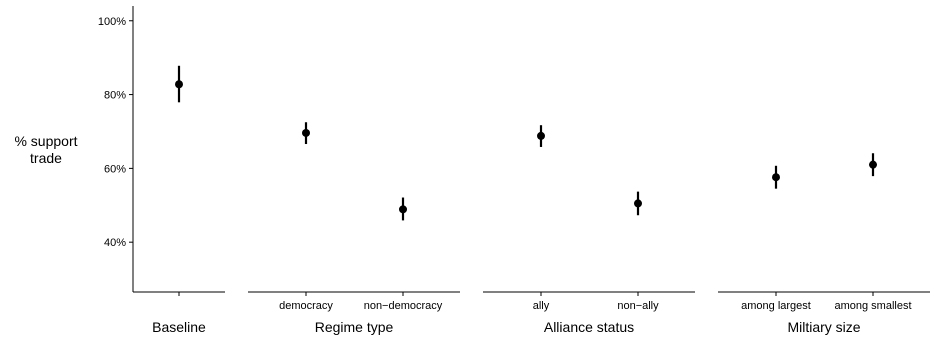  Describe the element at coordinates (776, 306) in the screenshot. I see `x-tick-label: among largest` at that location.